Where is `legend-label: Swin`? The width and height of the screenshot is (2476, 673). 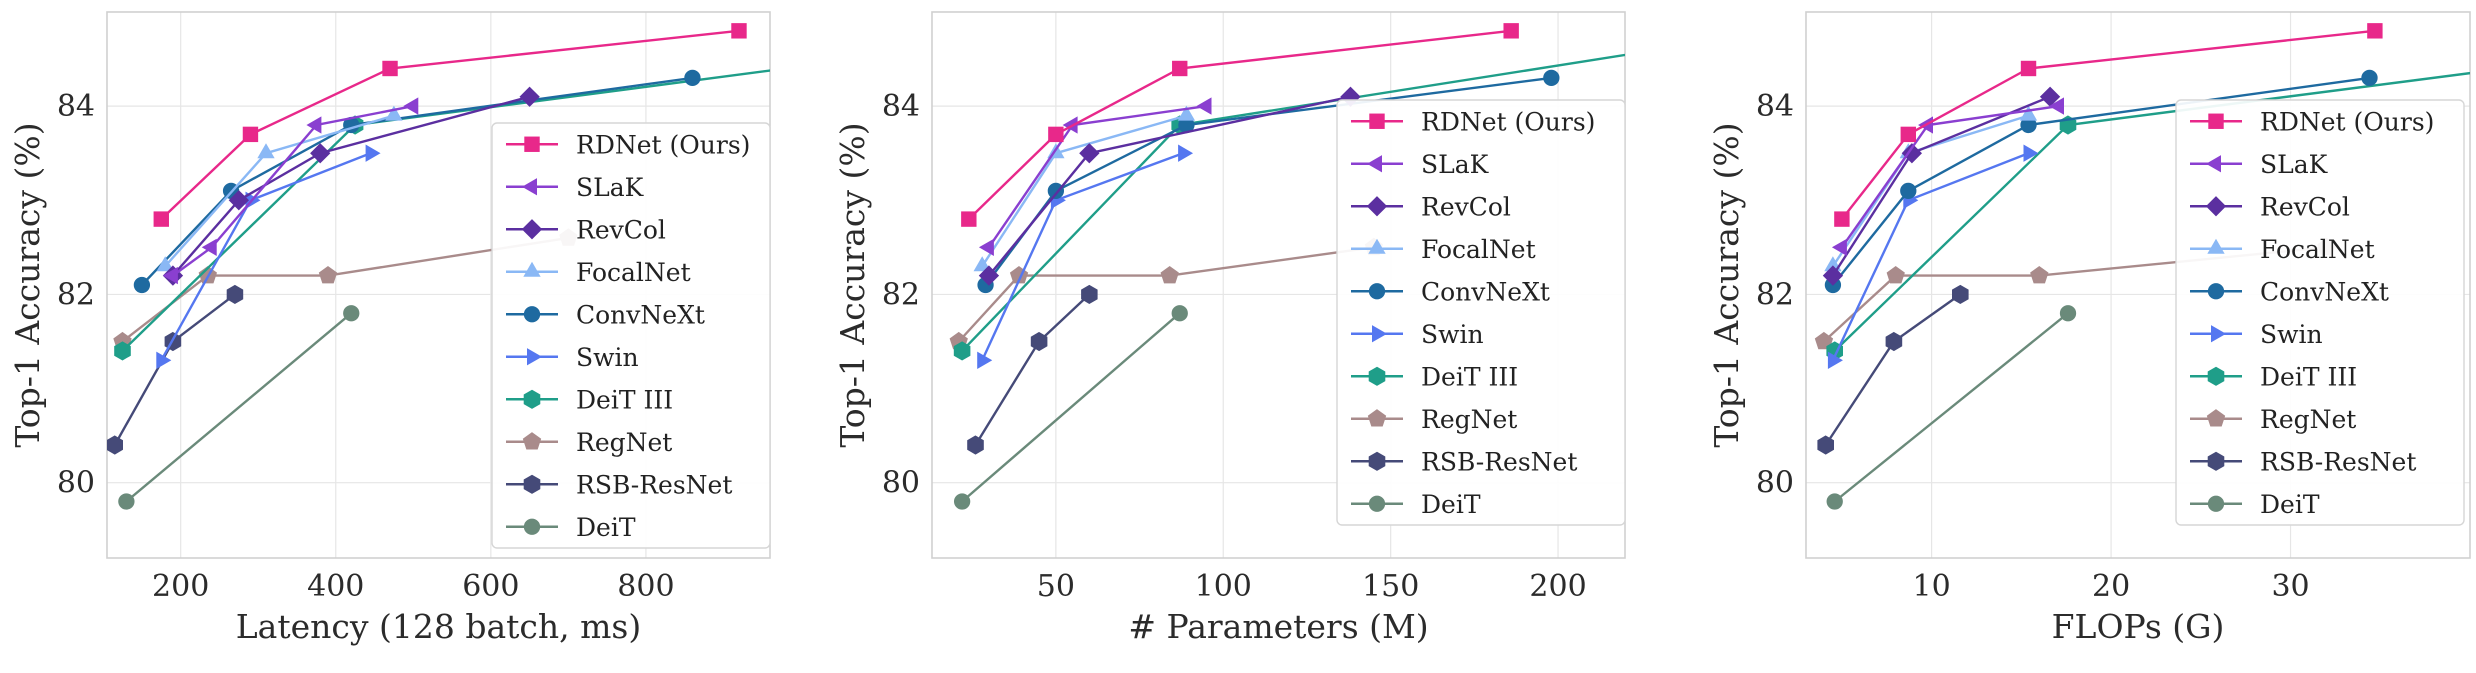 legend-label: Swin is located at coordinates (1452, 334).